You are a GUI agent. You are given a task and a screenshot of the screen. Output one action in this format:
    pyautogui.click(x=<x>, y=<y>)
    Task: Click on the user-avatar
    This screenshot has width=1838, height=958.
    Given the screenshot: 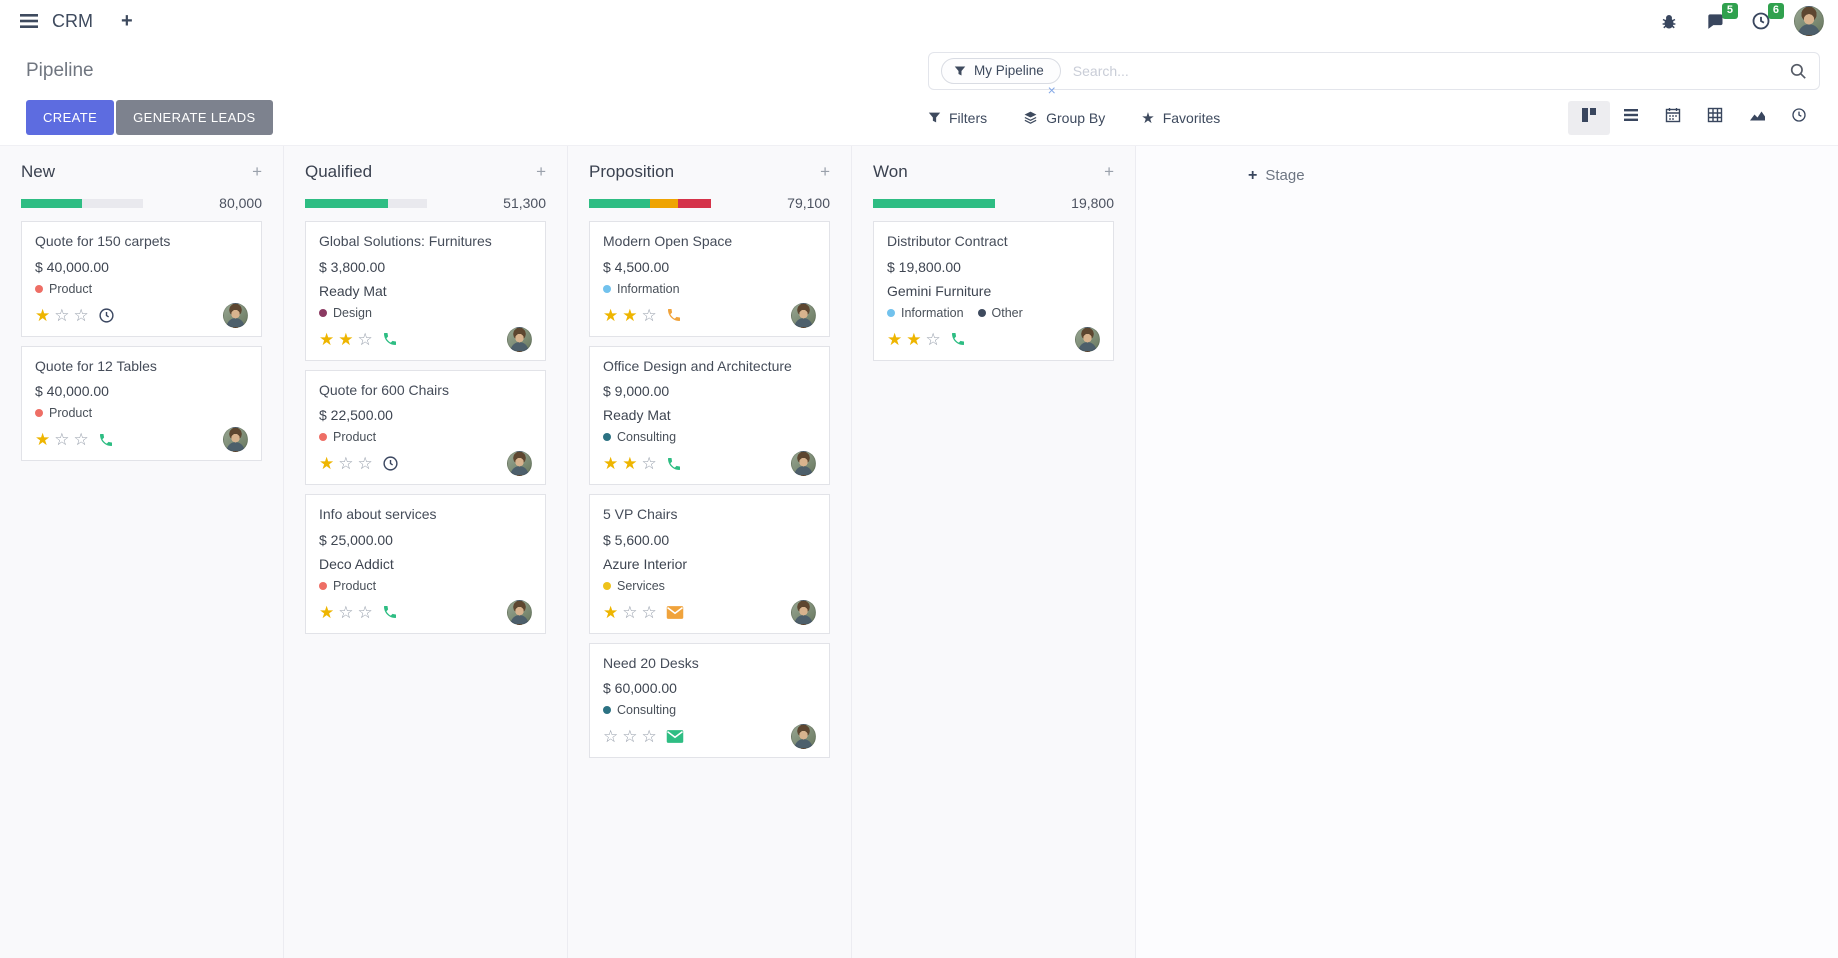 What is the action you would take?
    pyautogui.click(x=1809, y=21)
    